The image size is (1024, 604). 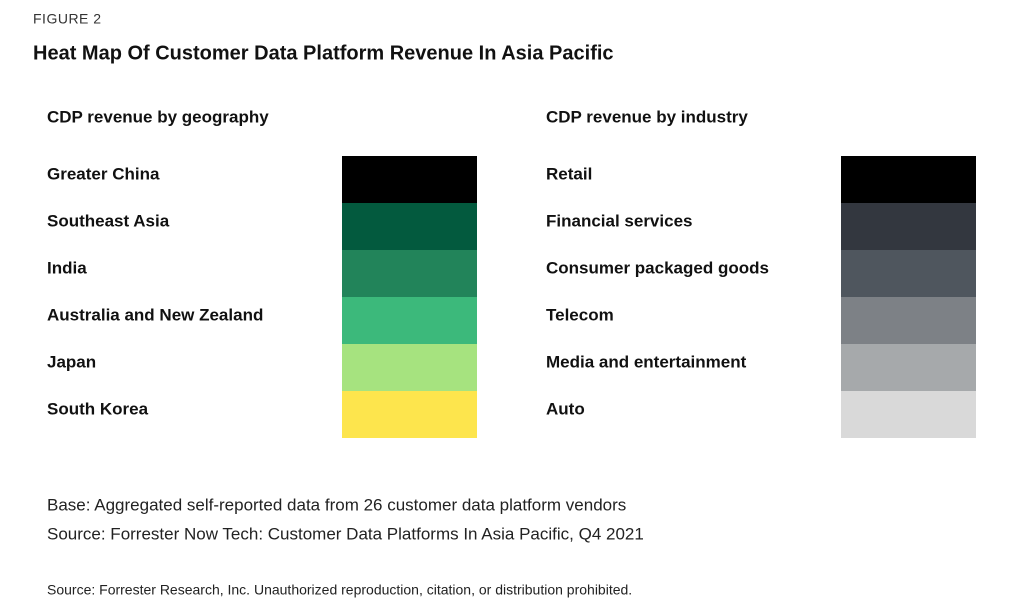 What do you see at coordinates (580, 314) in the screenshot?
I see `row-label: Telecom` at bounding box center [580, 314].